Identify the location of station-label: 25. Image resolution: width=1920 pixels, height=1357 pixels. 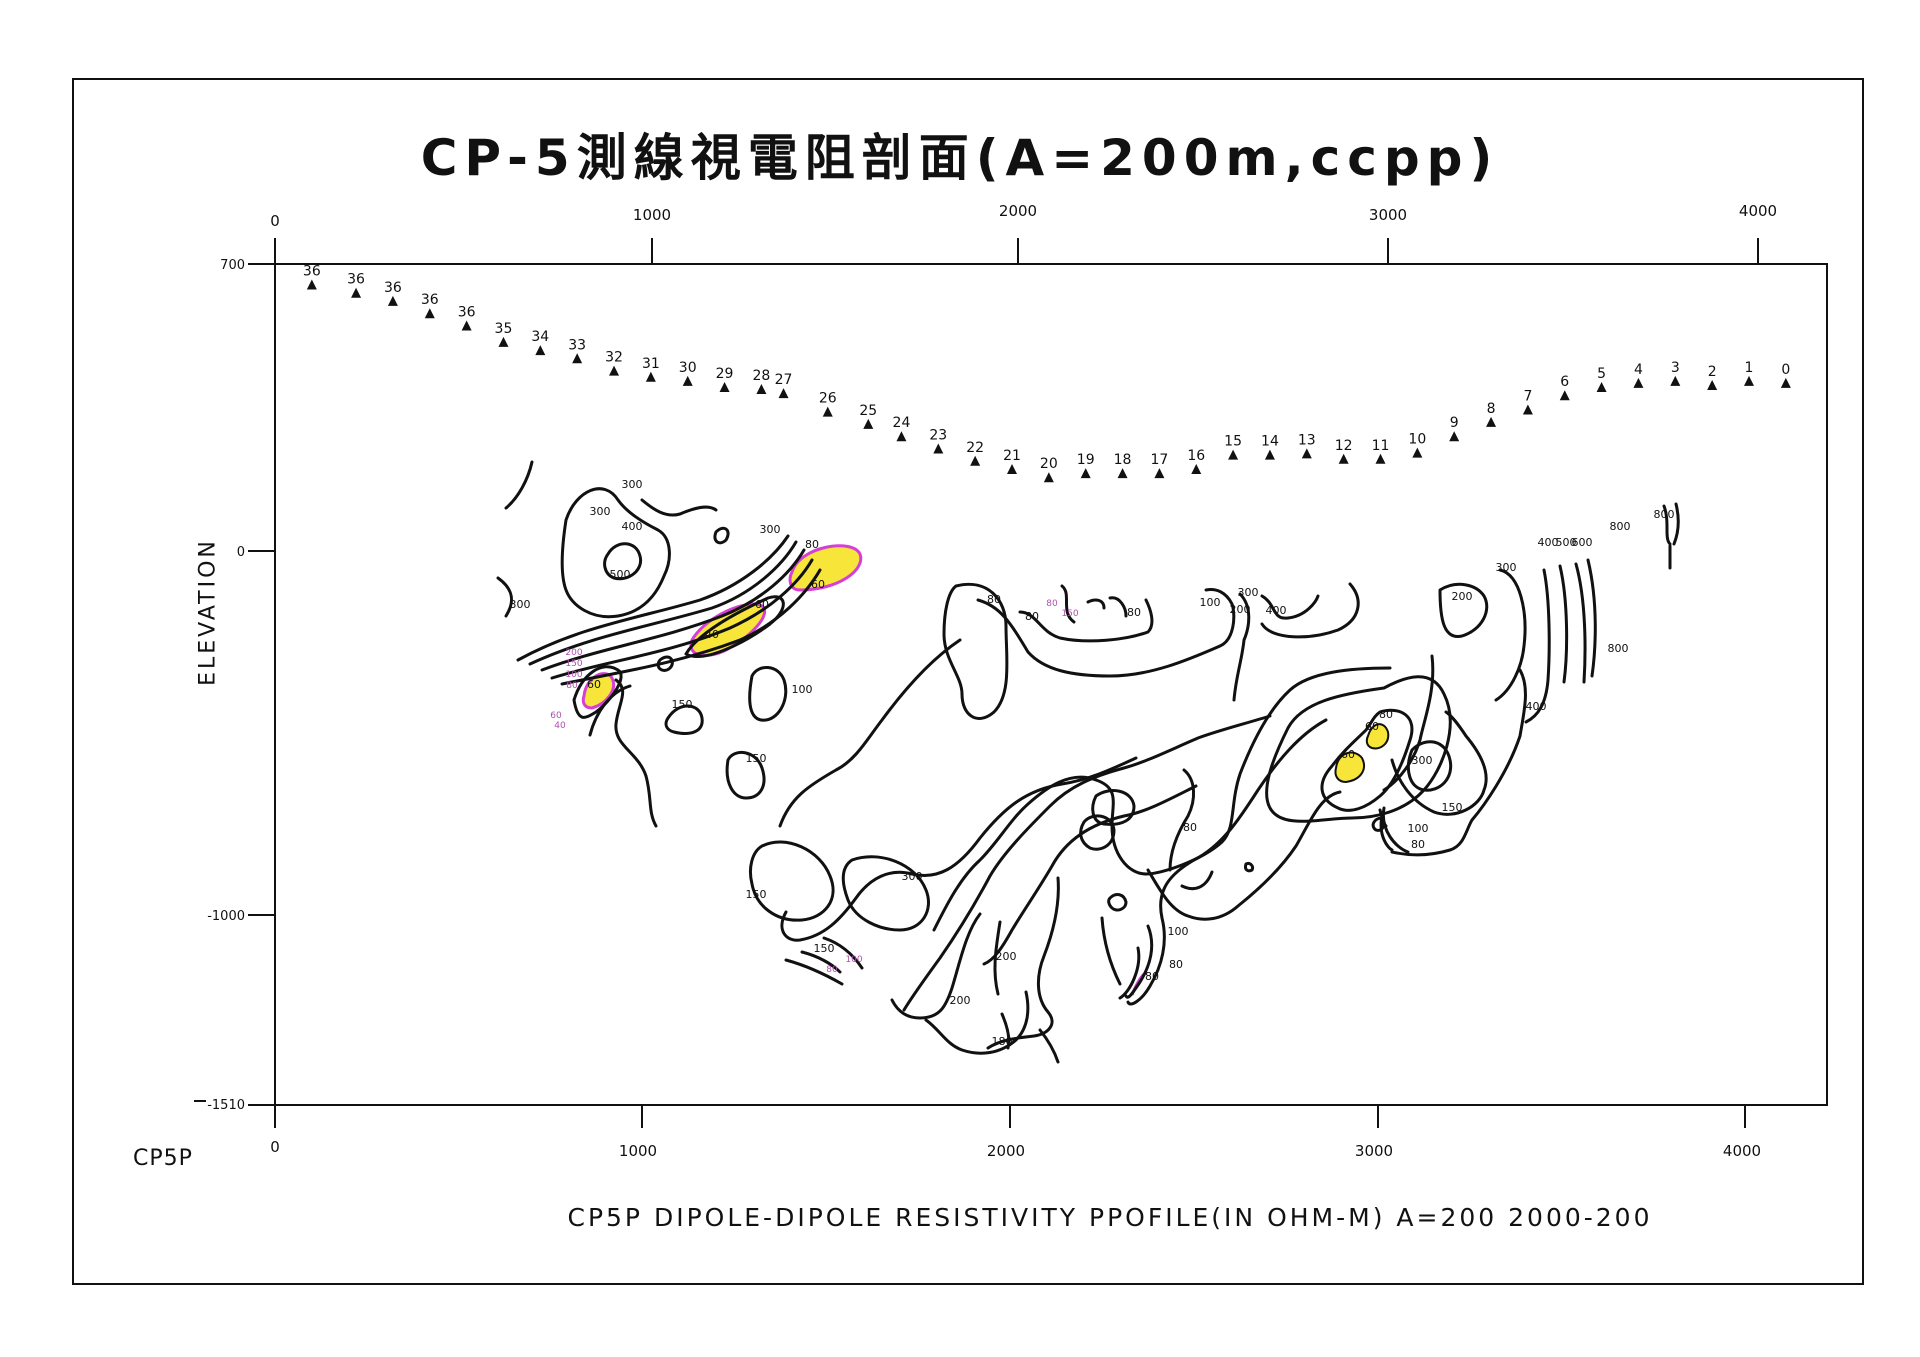
(868, 411).